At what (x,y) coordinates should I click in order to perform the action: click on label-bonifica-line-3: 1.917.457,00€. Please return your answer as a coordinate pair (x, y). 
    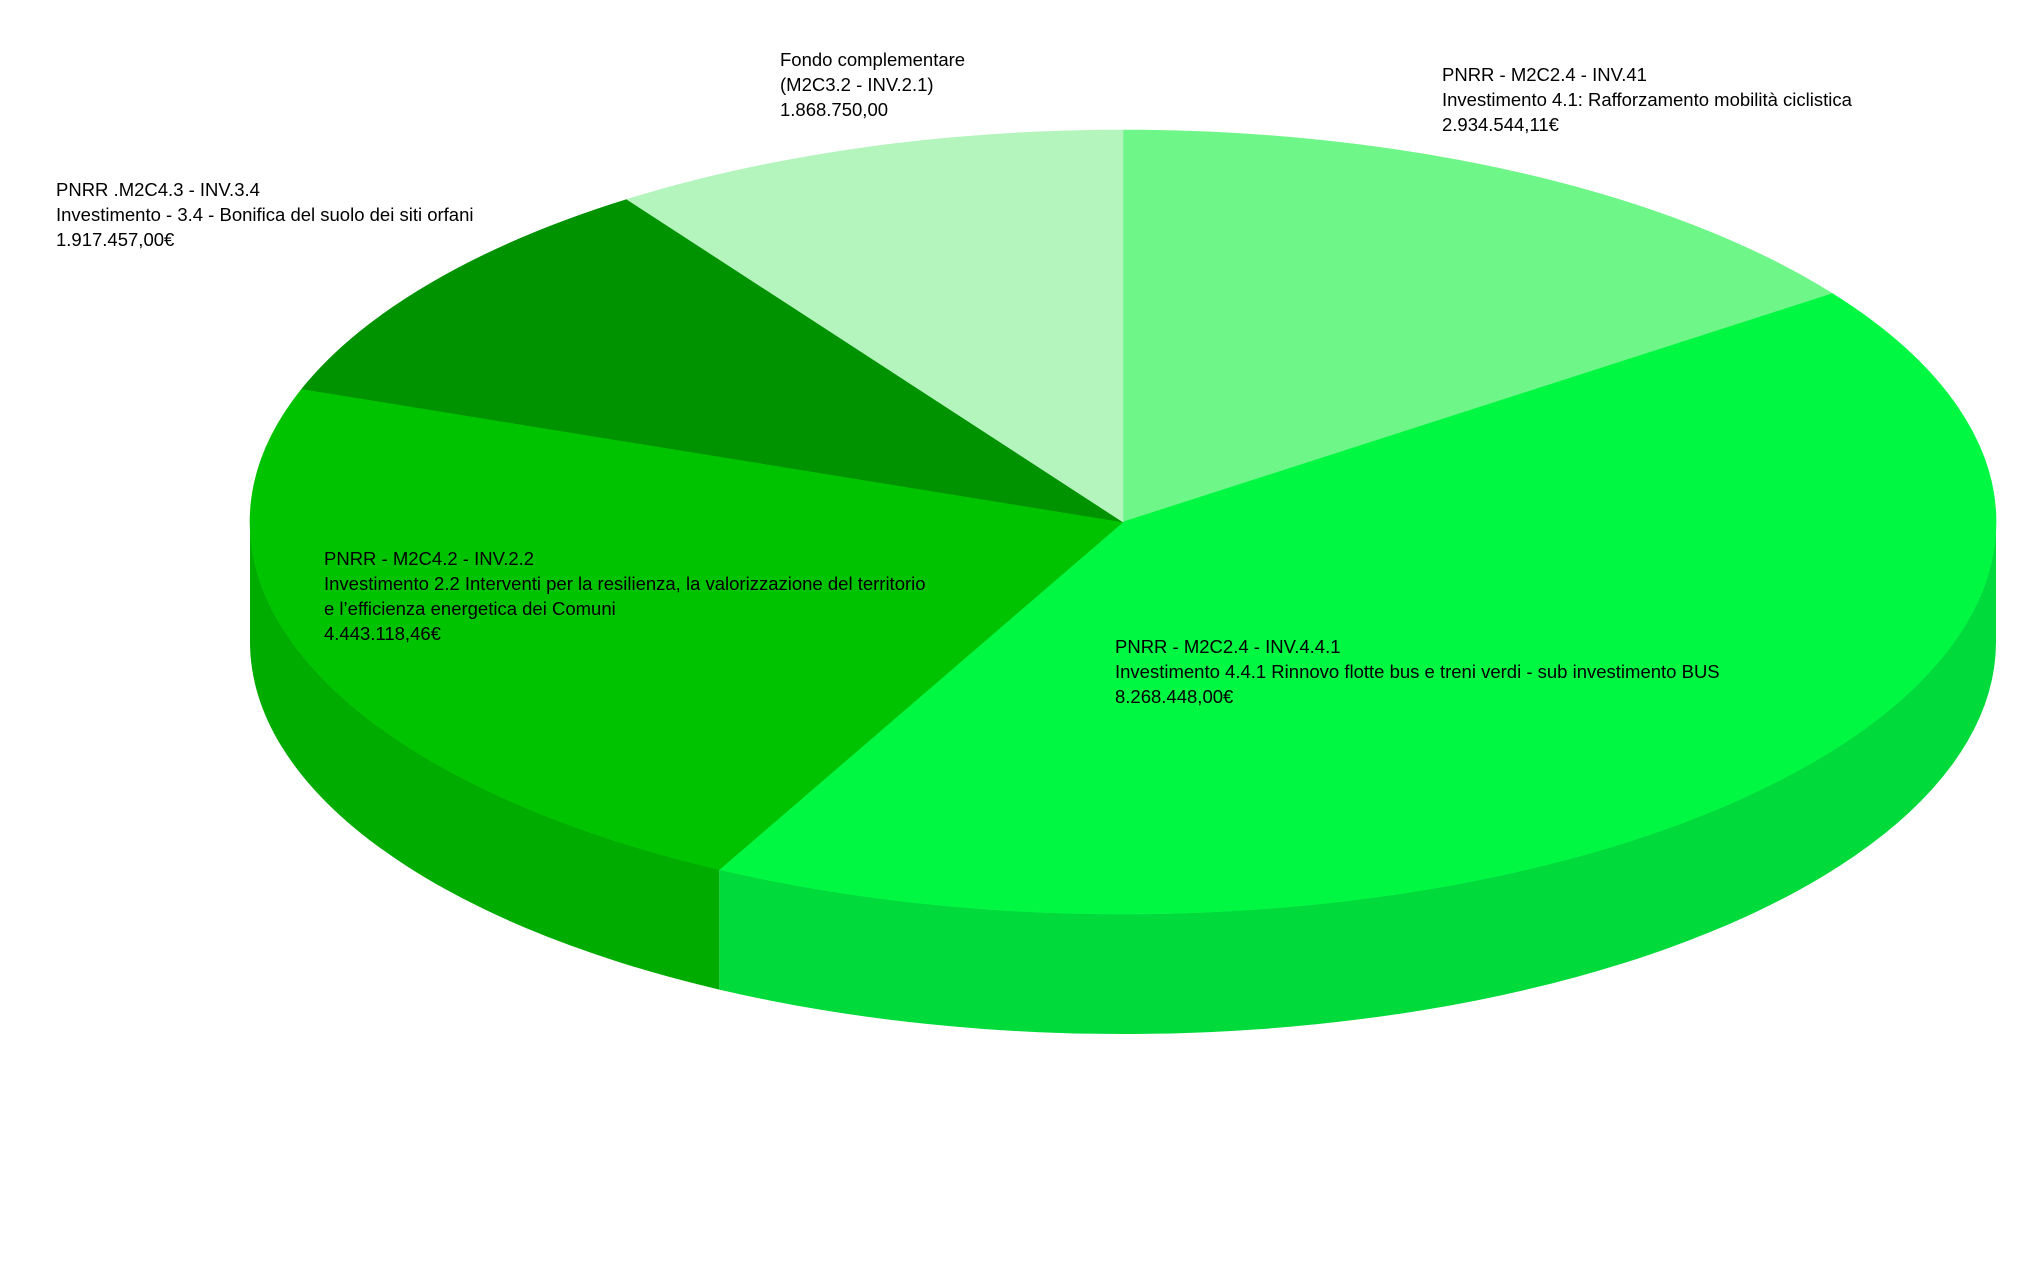
    Looking at the image, I should click on (115, 239).